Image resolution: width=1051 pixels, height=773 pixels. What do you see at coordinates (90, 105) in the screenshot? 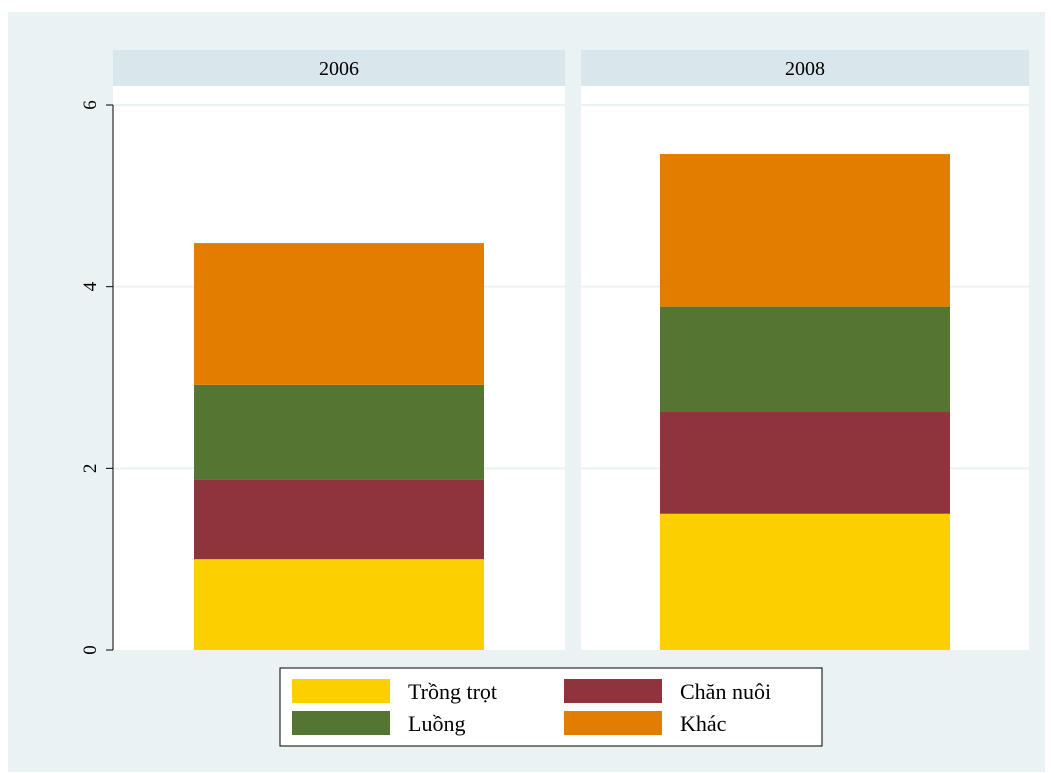
I see `y-tick-label: 6` at bounding box center [90, 105].